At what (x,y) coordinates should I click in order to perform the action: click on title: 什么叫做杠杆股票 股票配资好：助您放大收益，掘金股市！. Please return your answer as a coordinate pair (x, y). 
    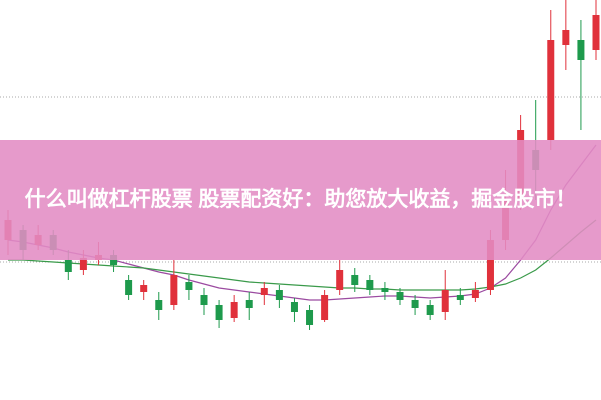
    Looking at the image, I should click on (300, 199).